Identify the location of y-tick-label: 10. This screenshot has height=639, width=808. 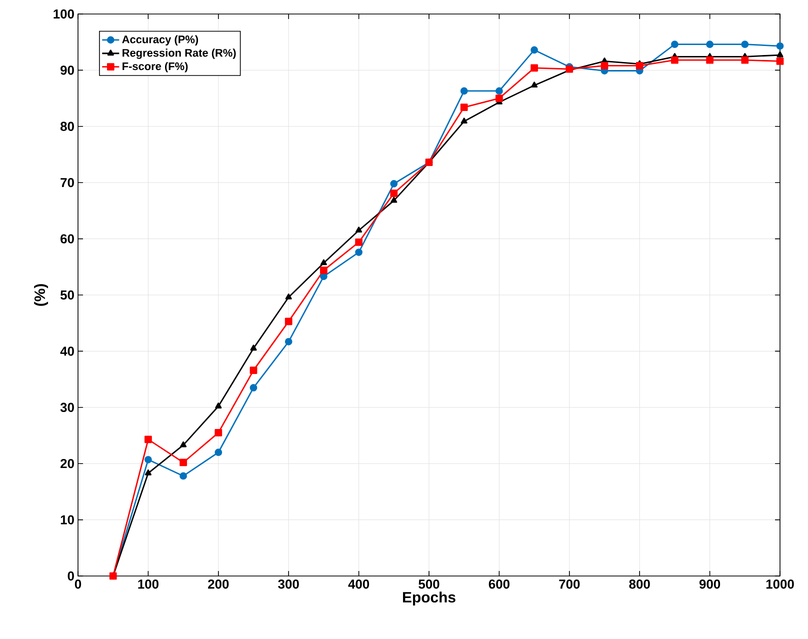
(67, 519).